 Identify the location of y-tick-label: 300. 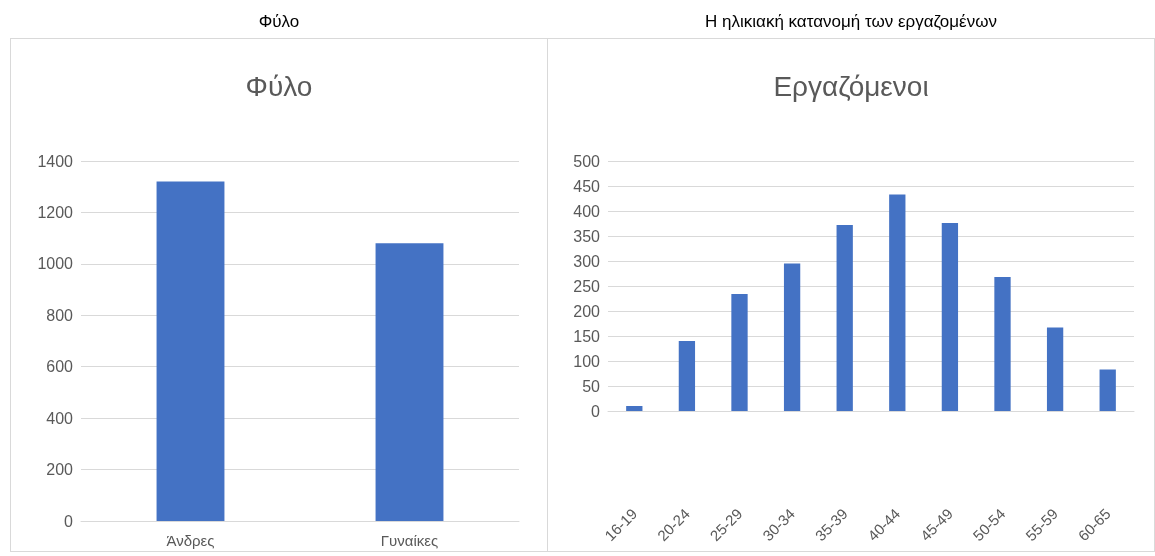
(587, 261).